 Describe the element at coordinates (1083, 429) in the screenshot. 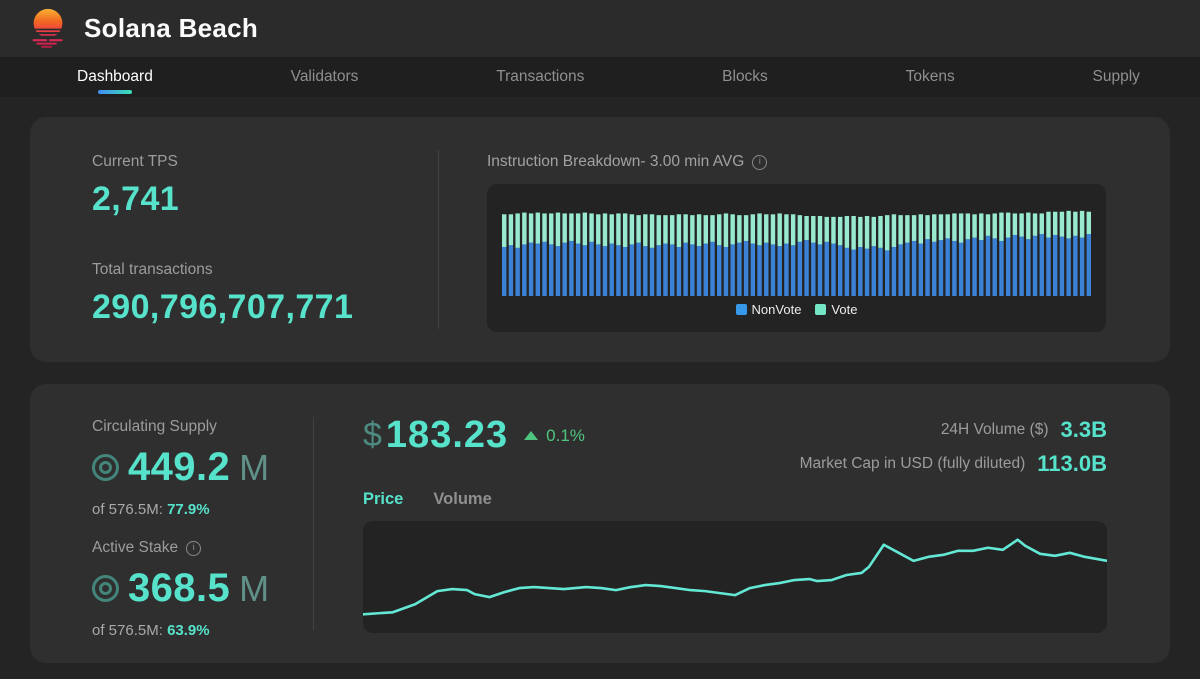

I see `volume-24h-value: 3.3B` at that location.